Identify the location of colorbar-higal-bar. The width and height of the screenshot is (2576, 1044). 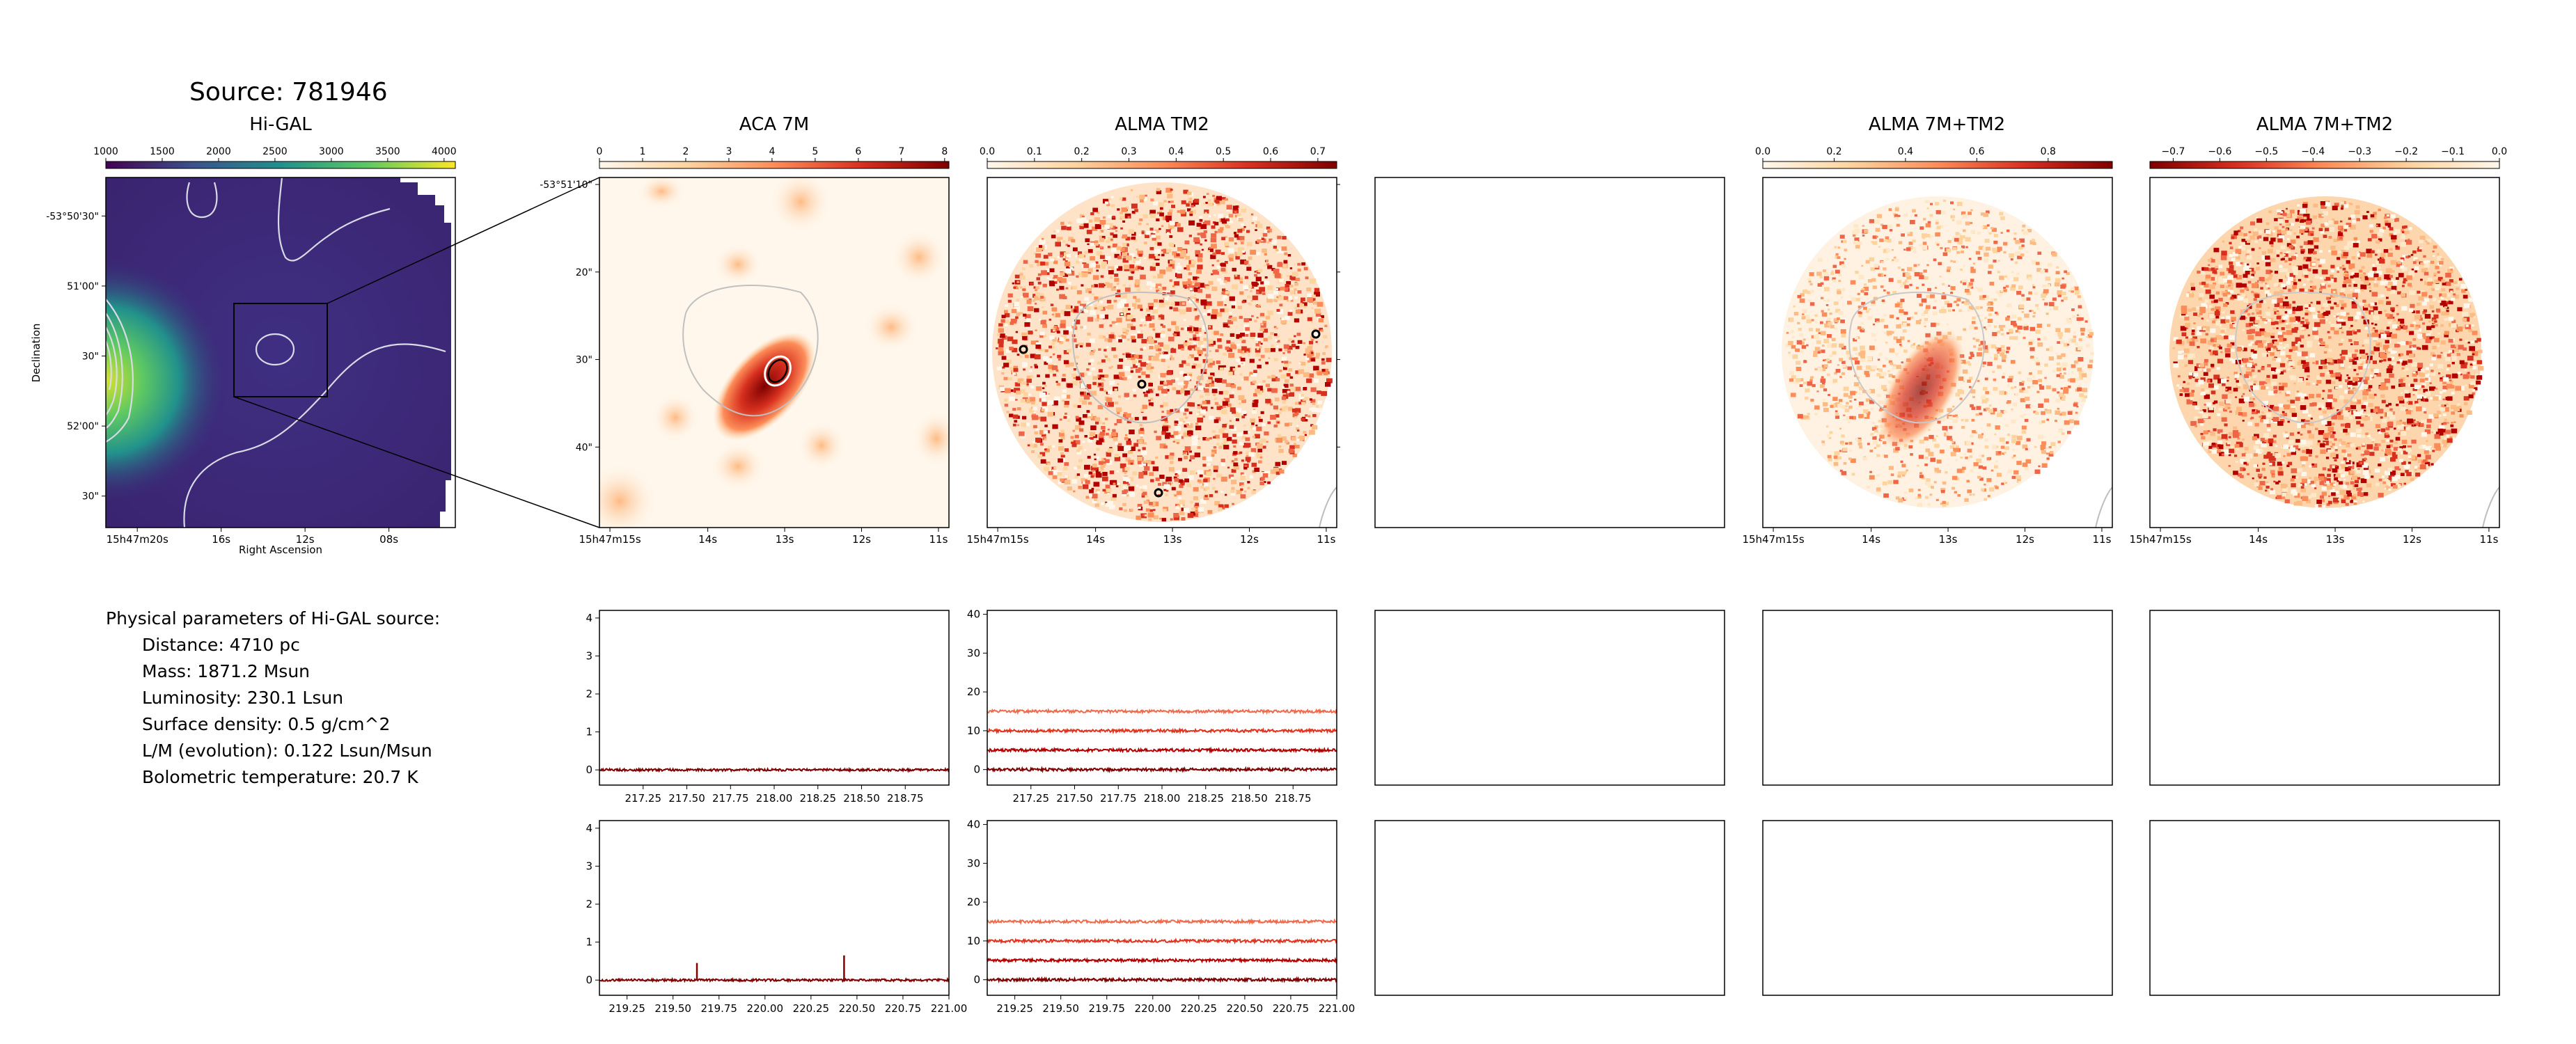
(280, 165).